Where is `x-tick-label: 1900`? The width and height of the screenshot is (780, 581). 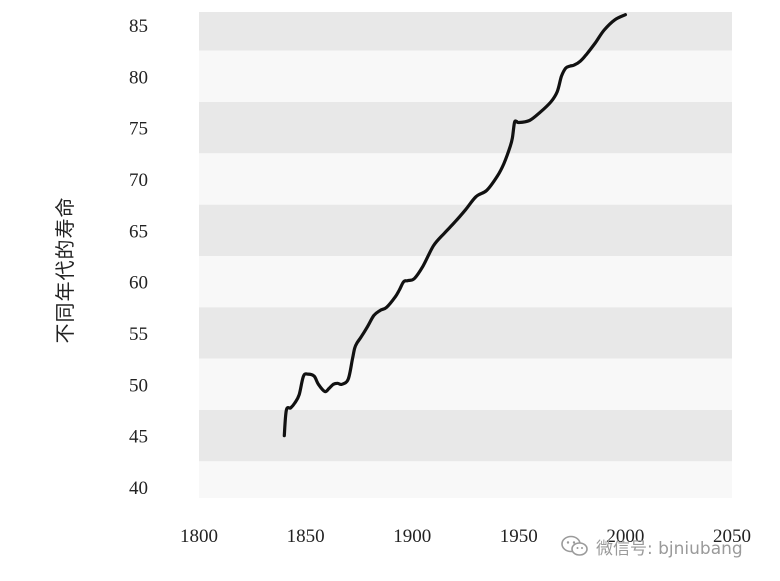 x-tick-label: 1900 is located at coordinates (412, 536).